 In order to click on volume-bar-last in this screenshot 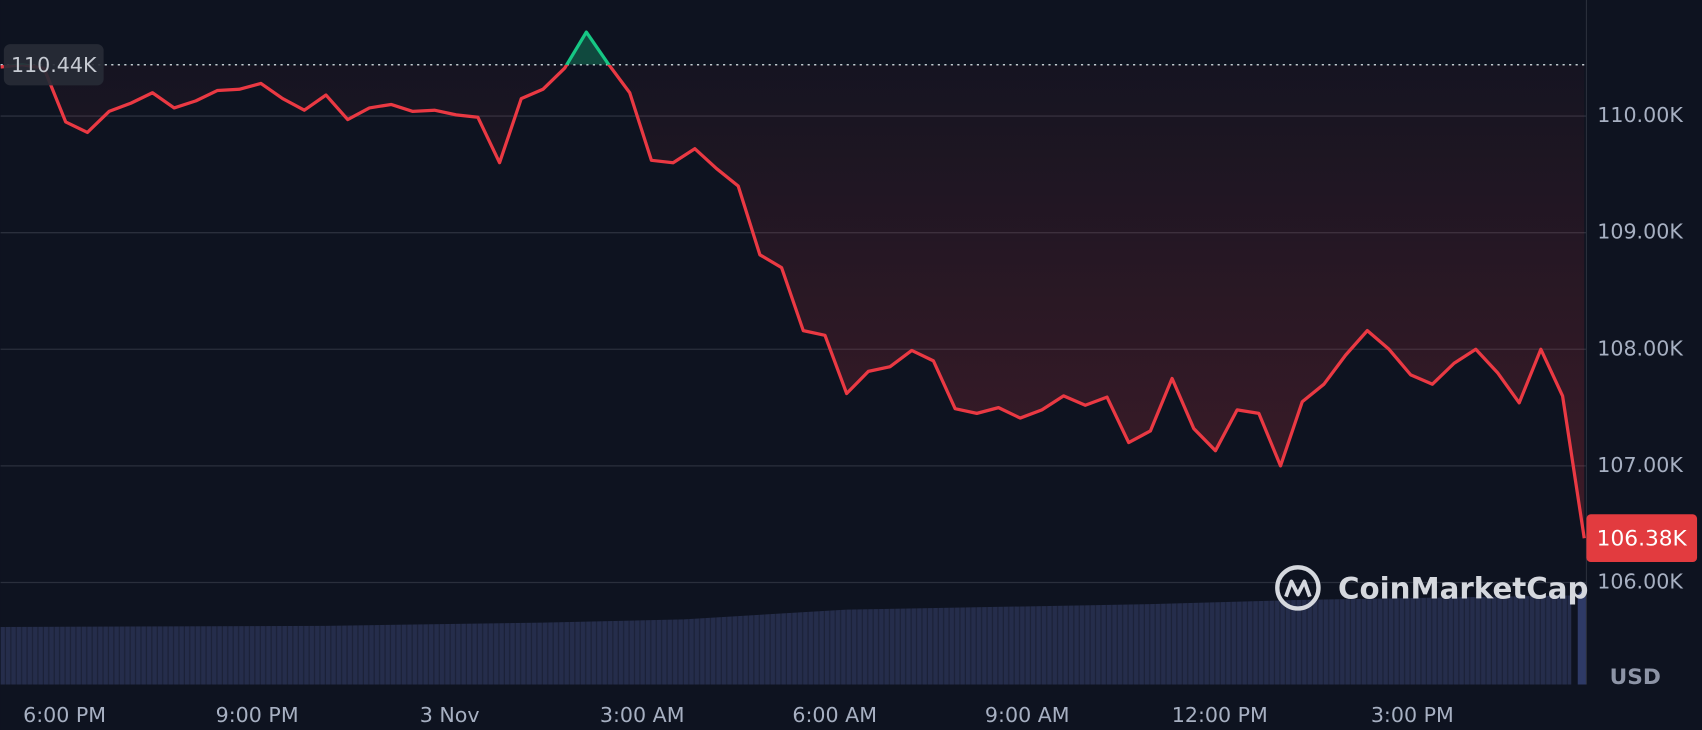, I will do `click(1582, 635)`.